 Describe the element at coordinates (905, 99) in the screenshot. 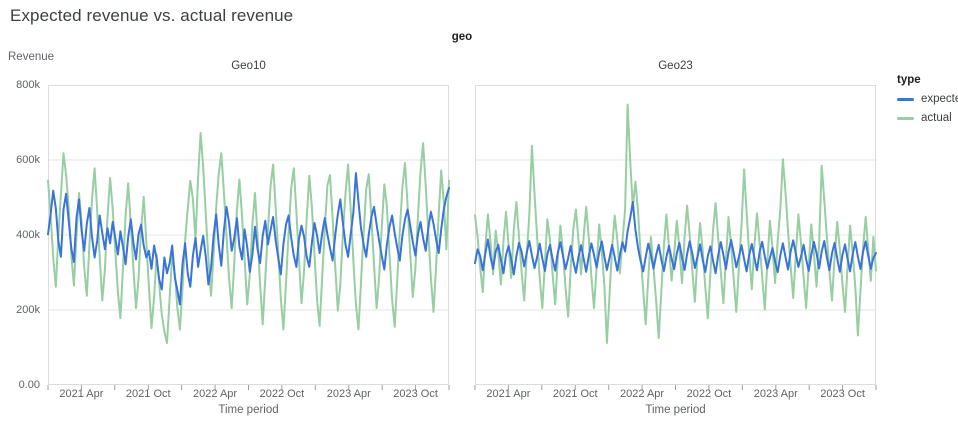

I see `expected-swatch-icon` at that location.